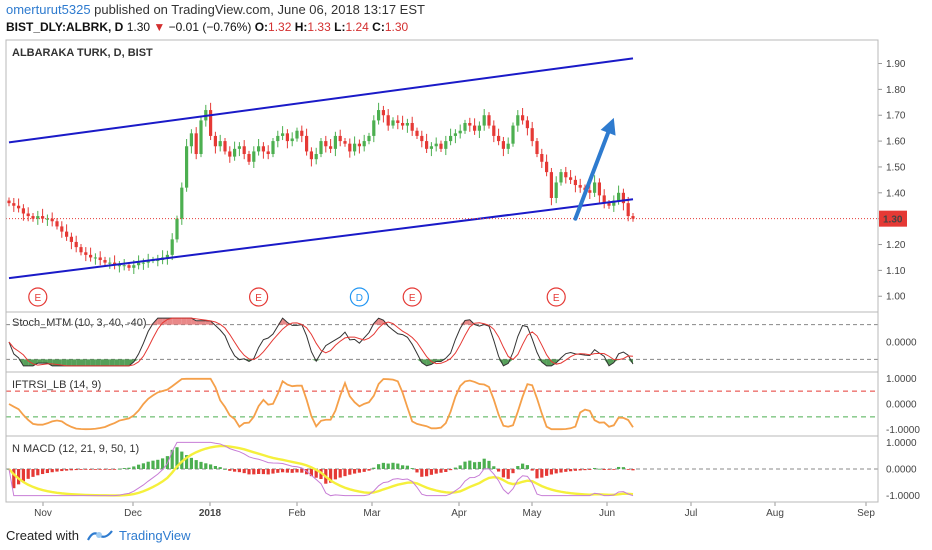 The height and width of the screenshot is (550, 932). I want to click on time-axis: Nov Dec 2018 Feb Mar Apr May Jun Jul Aug Sep, so click(454, 510).